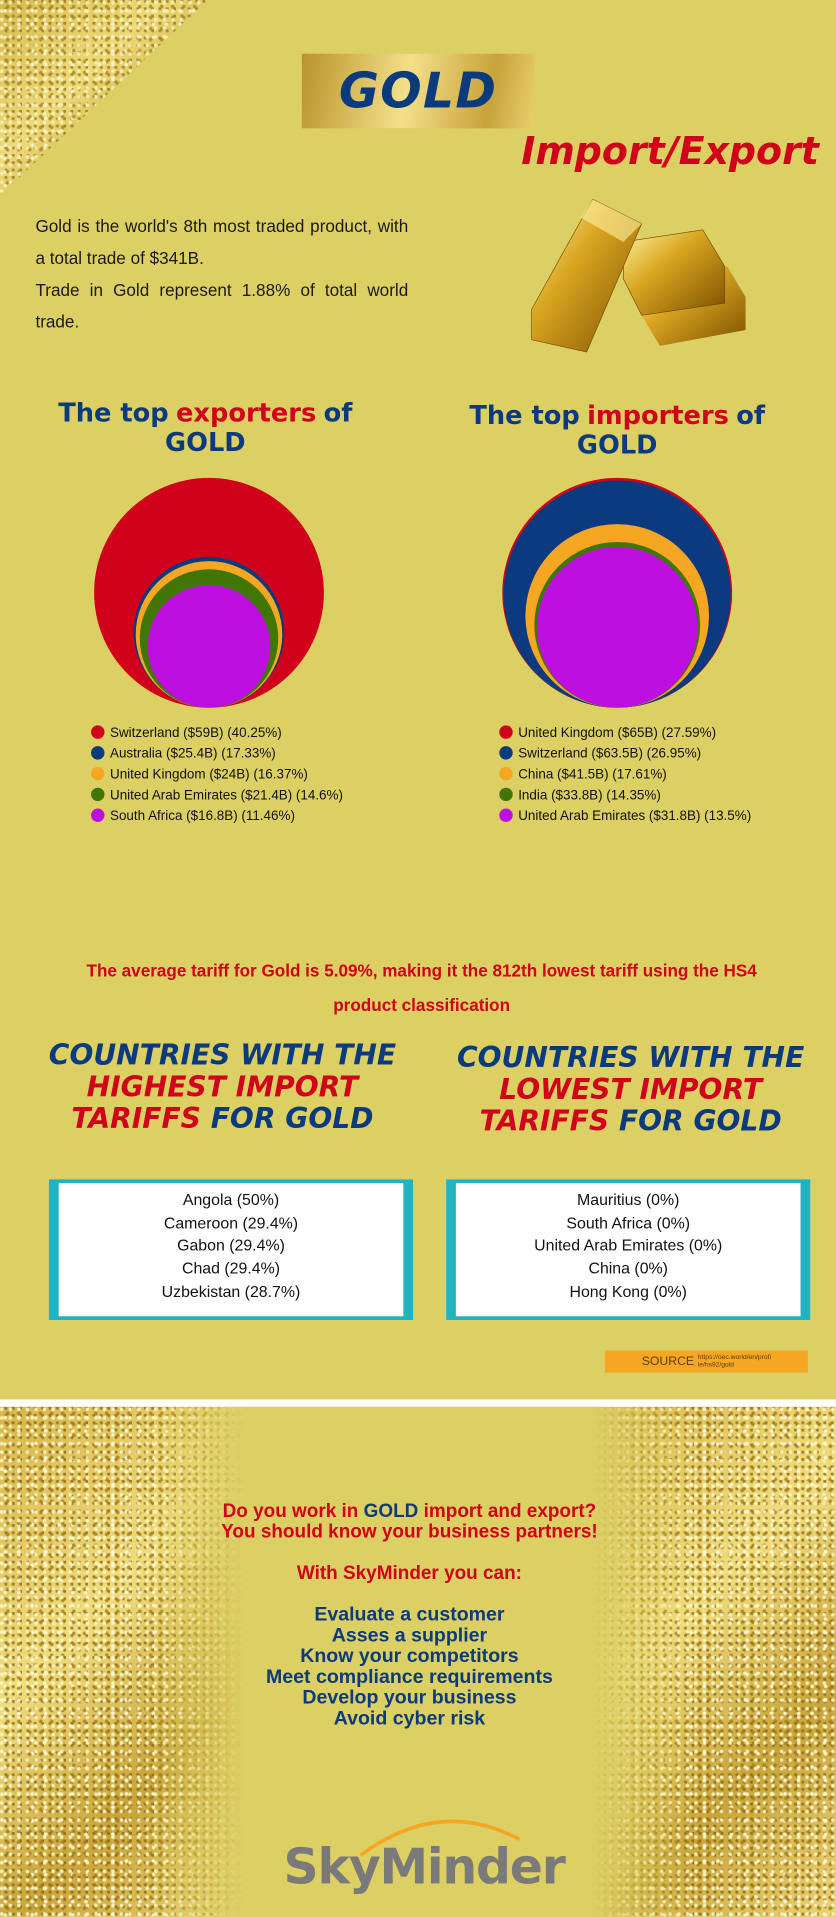 This screenshot has height=1917, width=836. I want to click on source-url: https://oec.world/en/profile/hs92/gold, so click(734, 1361).